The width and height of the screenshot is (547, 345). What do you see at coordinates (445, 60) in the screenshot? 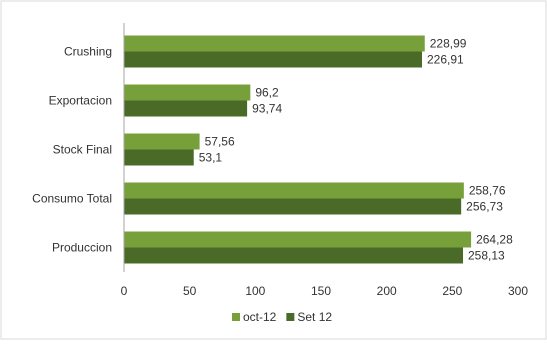
I see `data-label: 226,91` at bounding box center [445, 60].